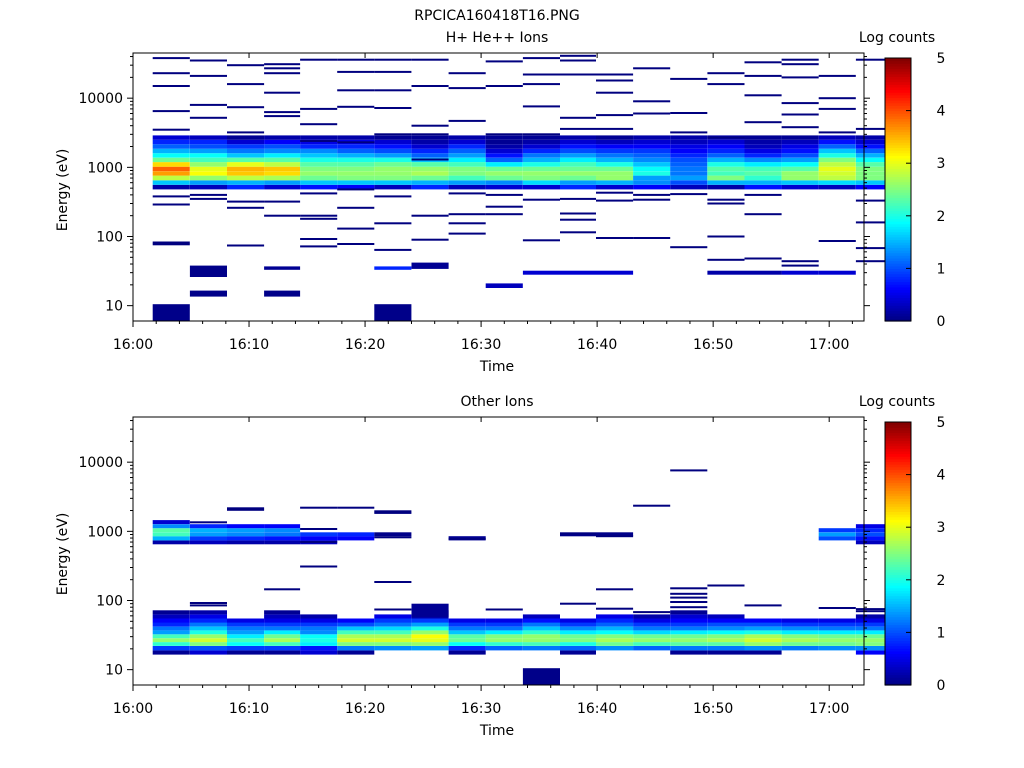 This screenshot has height=768, width=1024. What do you see at coordinates (481, 709) in the screenshot?
I see `x-tick-label: 16:30` at bounding box center [481, 709].